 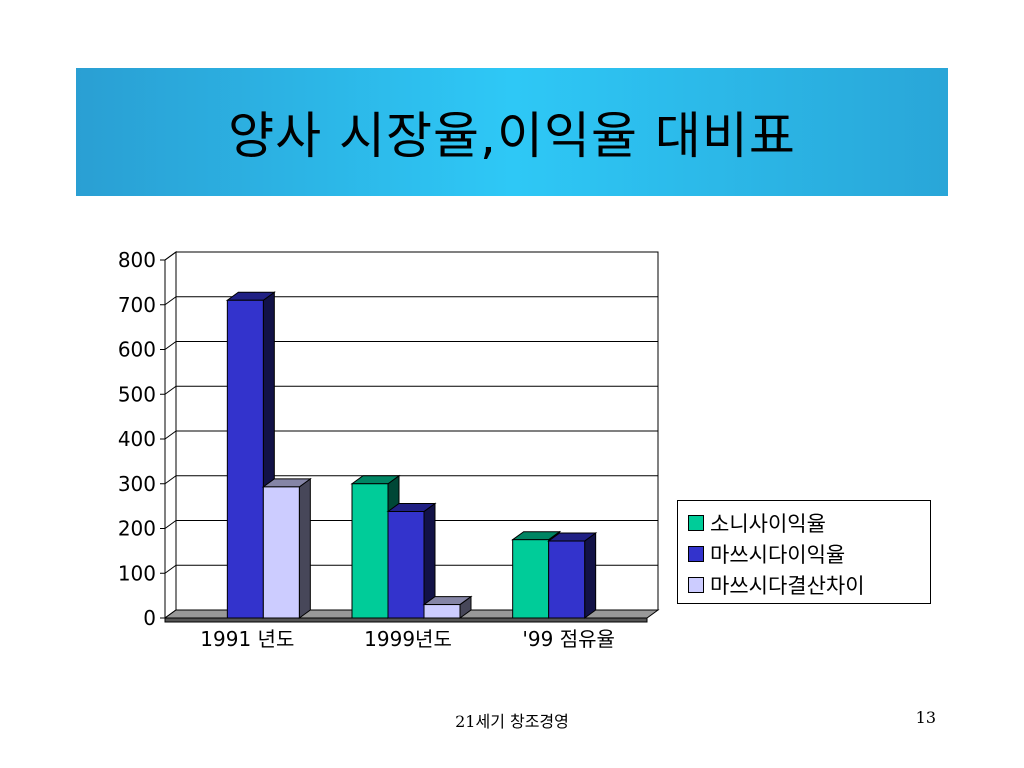 I want to click on y-tick-label: 600, so click(x=137, y=350).